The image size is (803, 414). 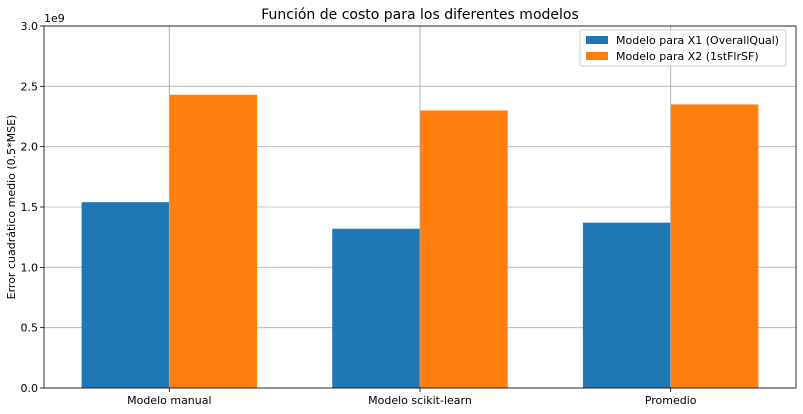 What do you see at coordinates (30, 26) in the screenshot?
I see `y-tick-label: 3.0` at bounding box center [30, 26].